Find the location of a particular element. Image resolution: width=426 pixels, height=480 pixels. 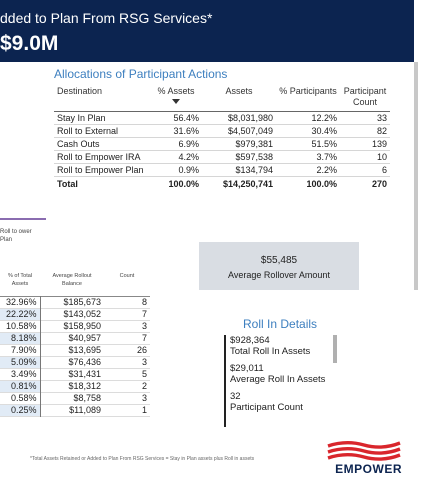

table-row: 3.49% $31,431 5 is located at coordinates (75, 374).